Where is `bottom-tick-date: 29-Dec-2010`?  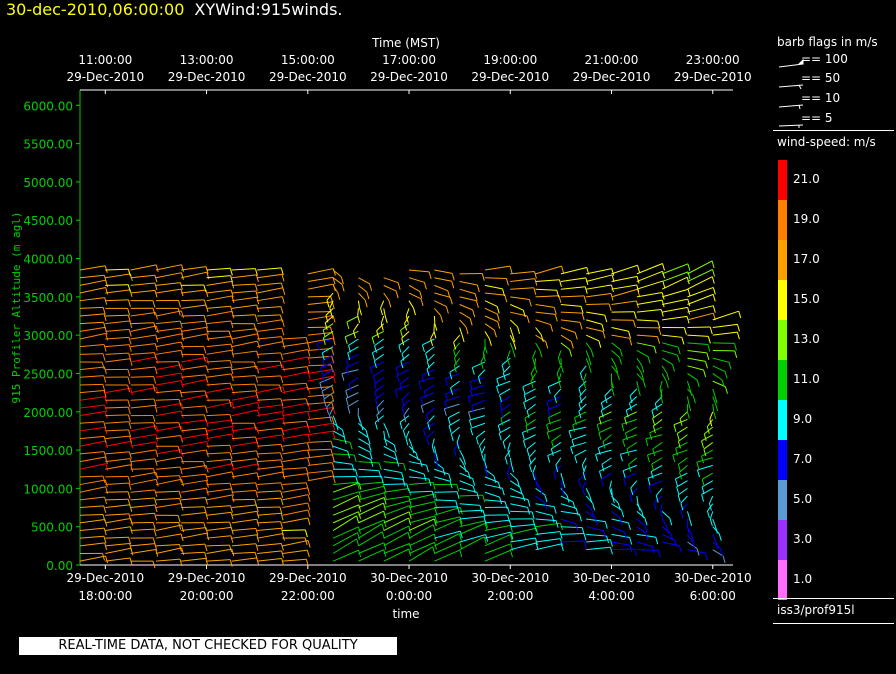 bottom-tick-date: 29-Dec-2010 is located at coordinates (105, 578).